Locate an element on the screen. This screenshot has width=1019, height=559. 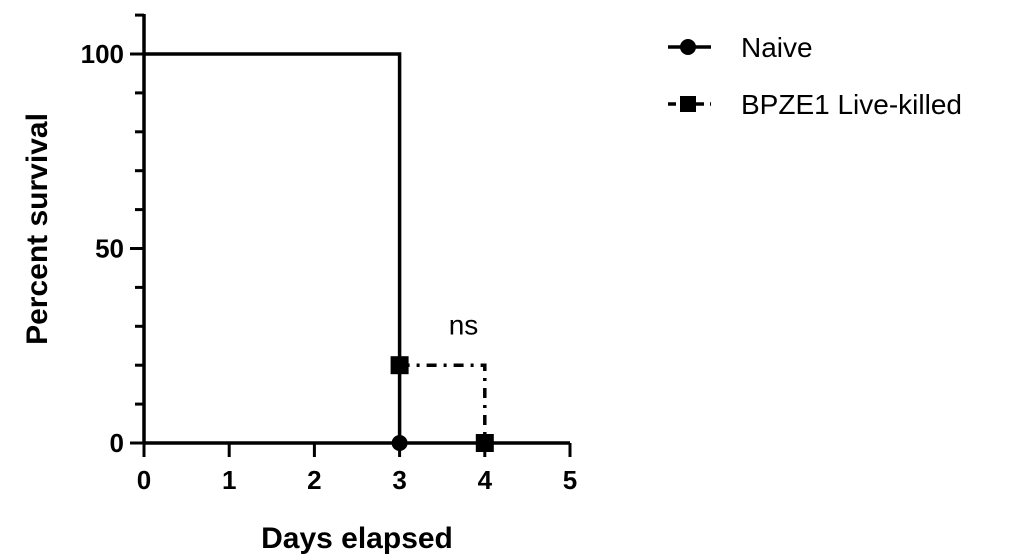
x-tick-label: 4 is located at coordinates (485, 480).